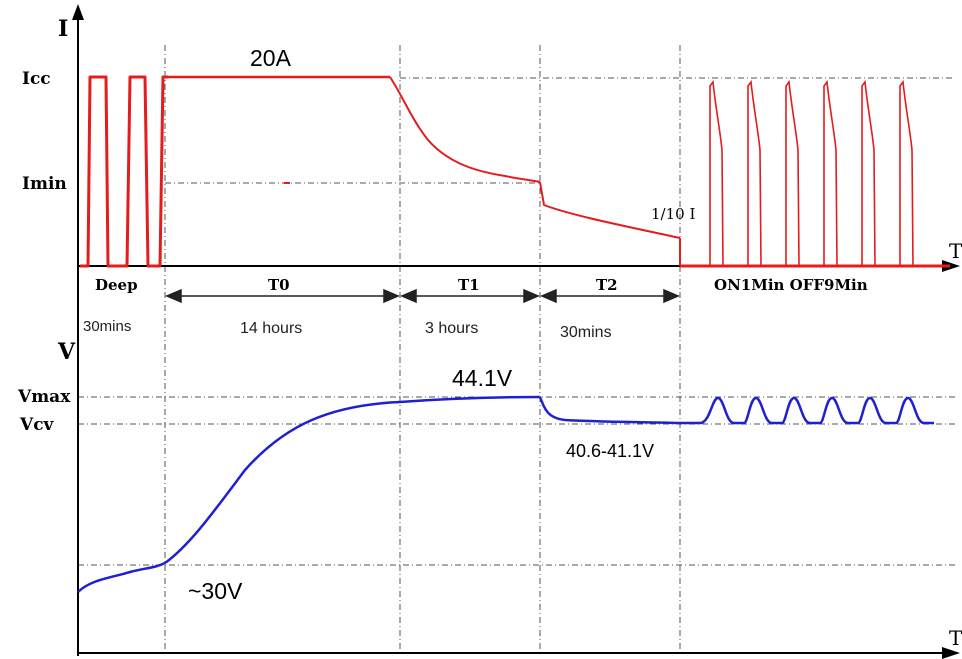 The image size is (962, 659). What do you see at coordinates (271, 58) in the screenshot?
I see `current-value-annotation: 20A` at bounding box center [271, 58].